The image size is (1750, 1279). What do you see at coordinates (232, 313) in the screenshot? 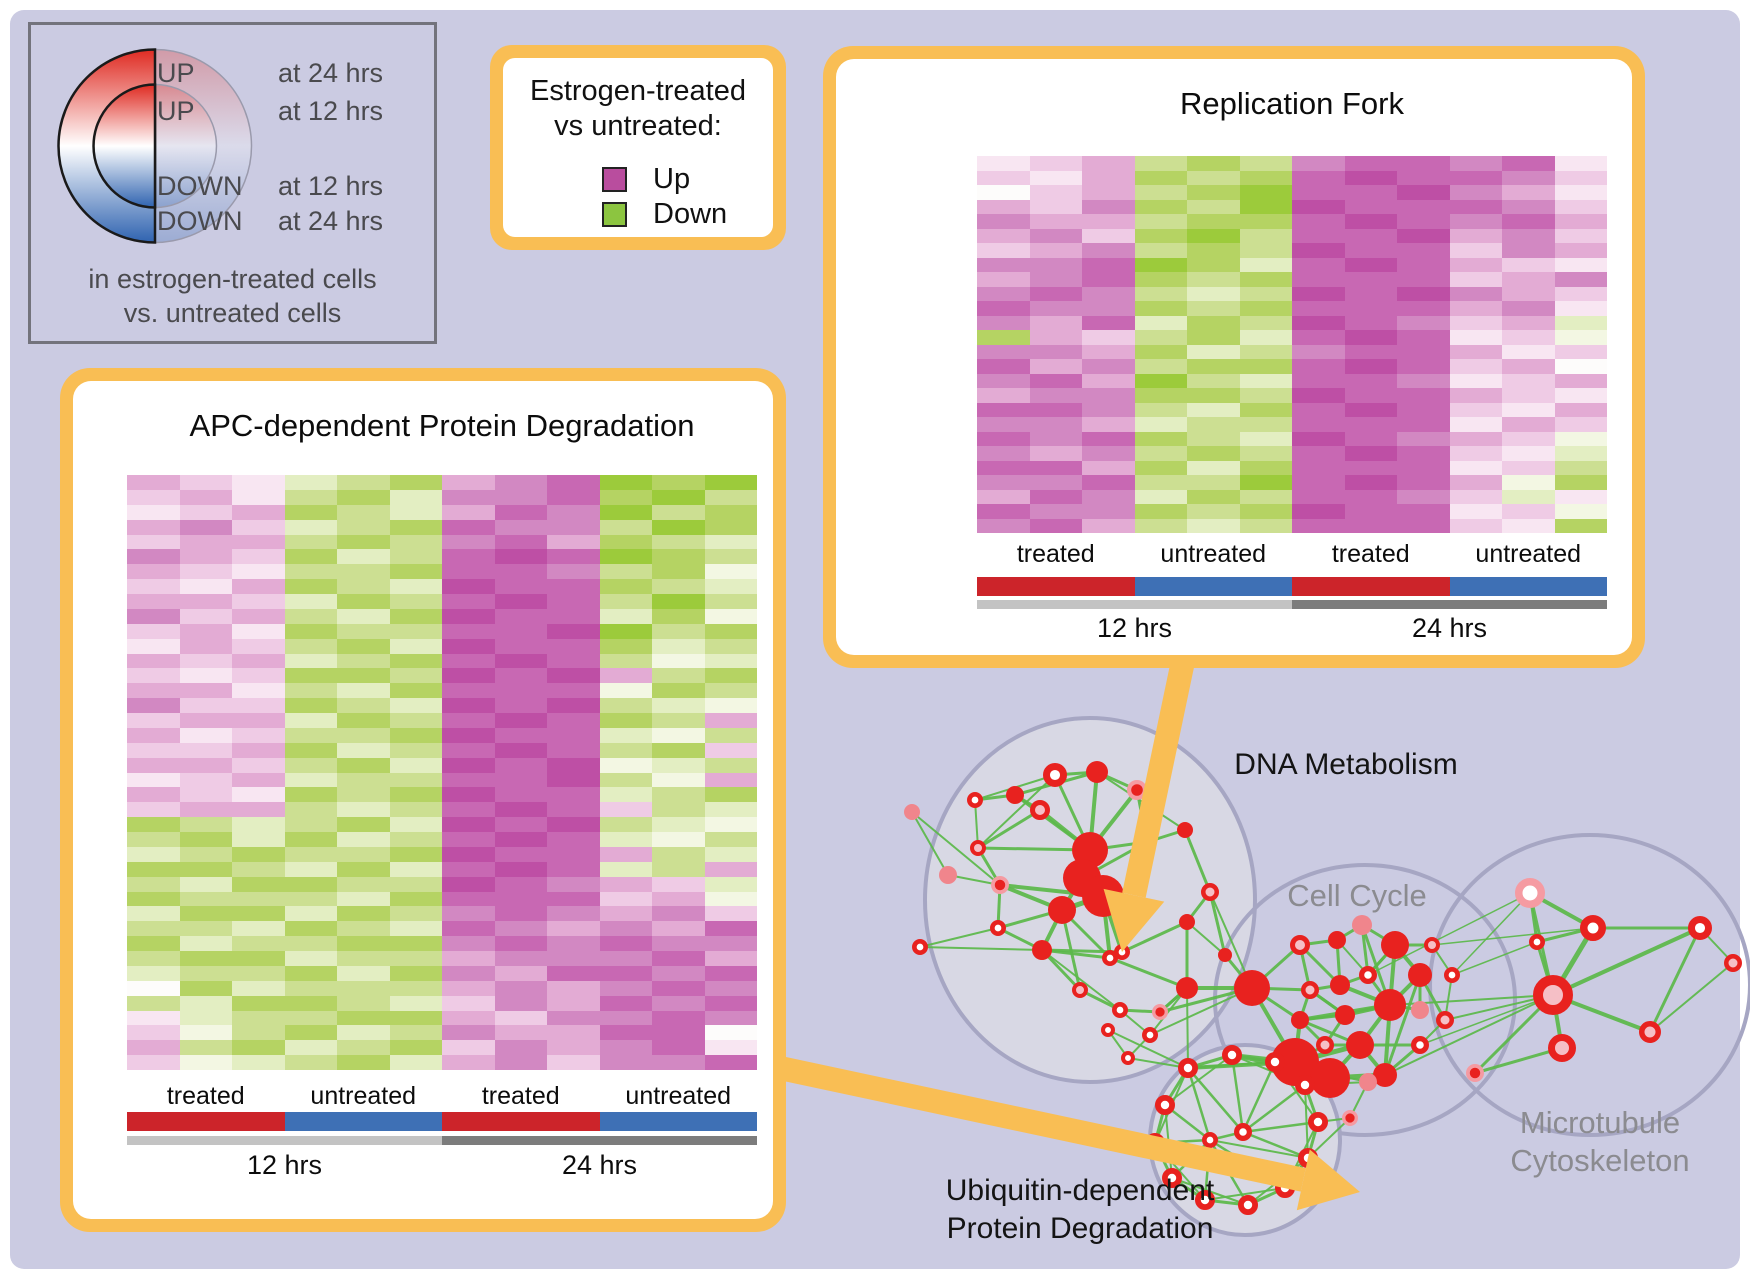
I see `legend-footer-line2: vs. untreated cells` at bounding box center [232, 313].